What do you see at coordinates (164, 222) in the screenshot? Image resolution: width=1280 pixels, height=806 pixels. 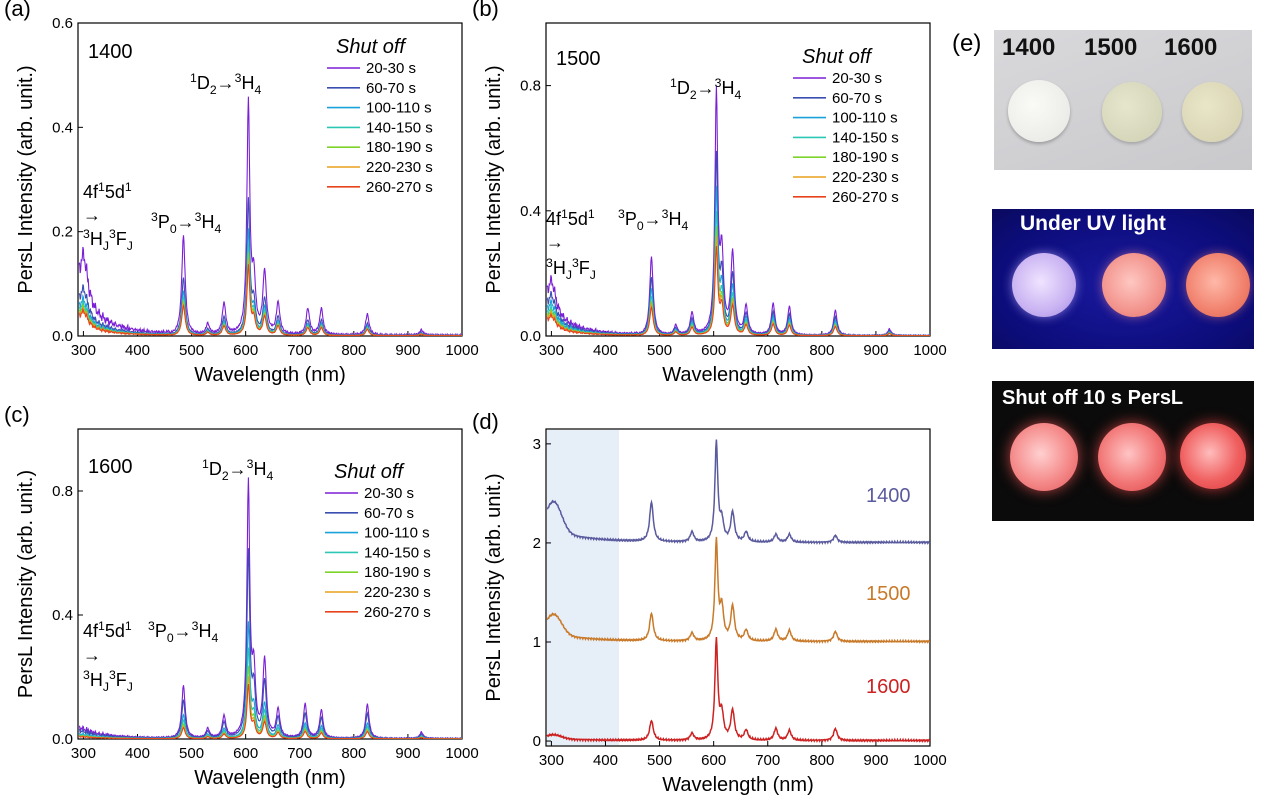 I see `annotation-3p0-0-part: P` at bounding box center [164, 222].